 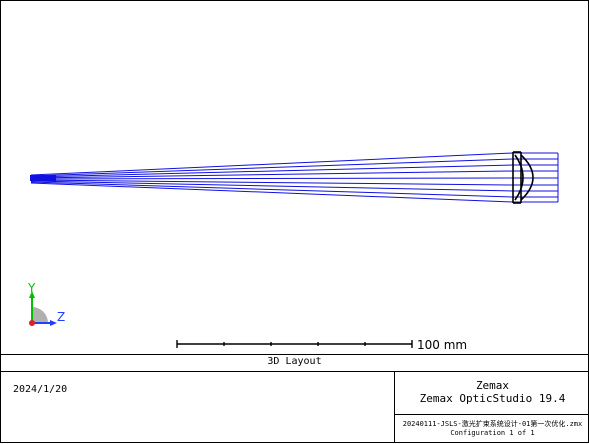 What do you see at coordinates (40, 315) in the screenshot?
I see `axis-triad-disc` at bounding box center [40, 315].